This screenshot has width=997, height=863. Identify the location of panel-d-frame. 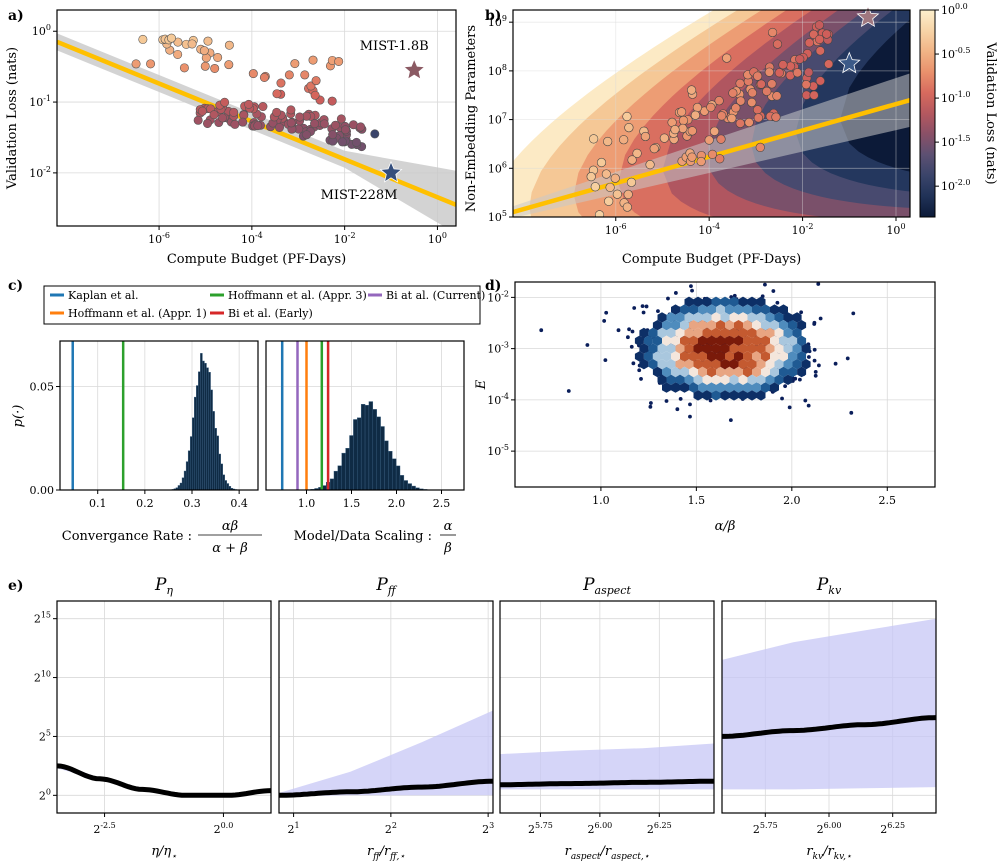
(725, 384).